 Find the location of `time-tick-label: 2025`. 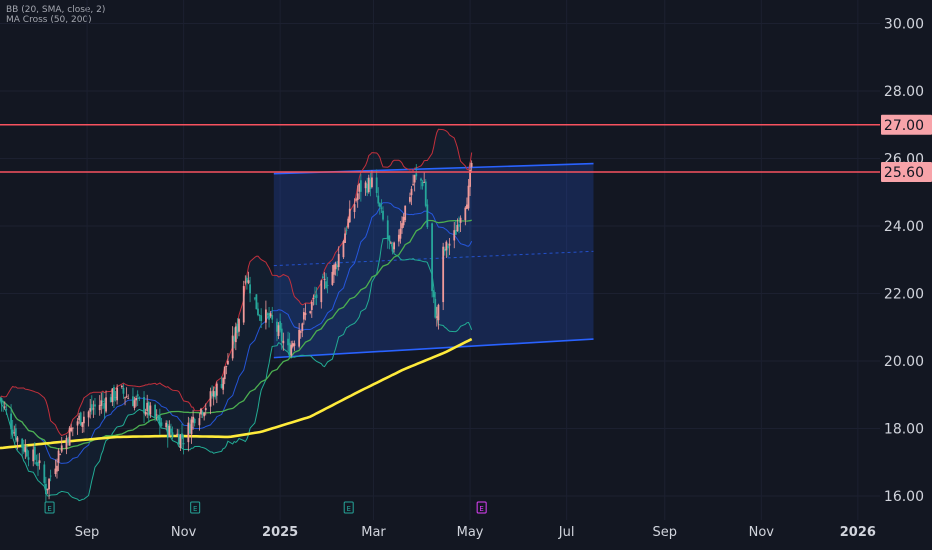

time-tick-label: 2025 is located at coordinates (280, 532).